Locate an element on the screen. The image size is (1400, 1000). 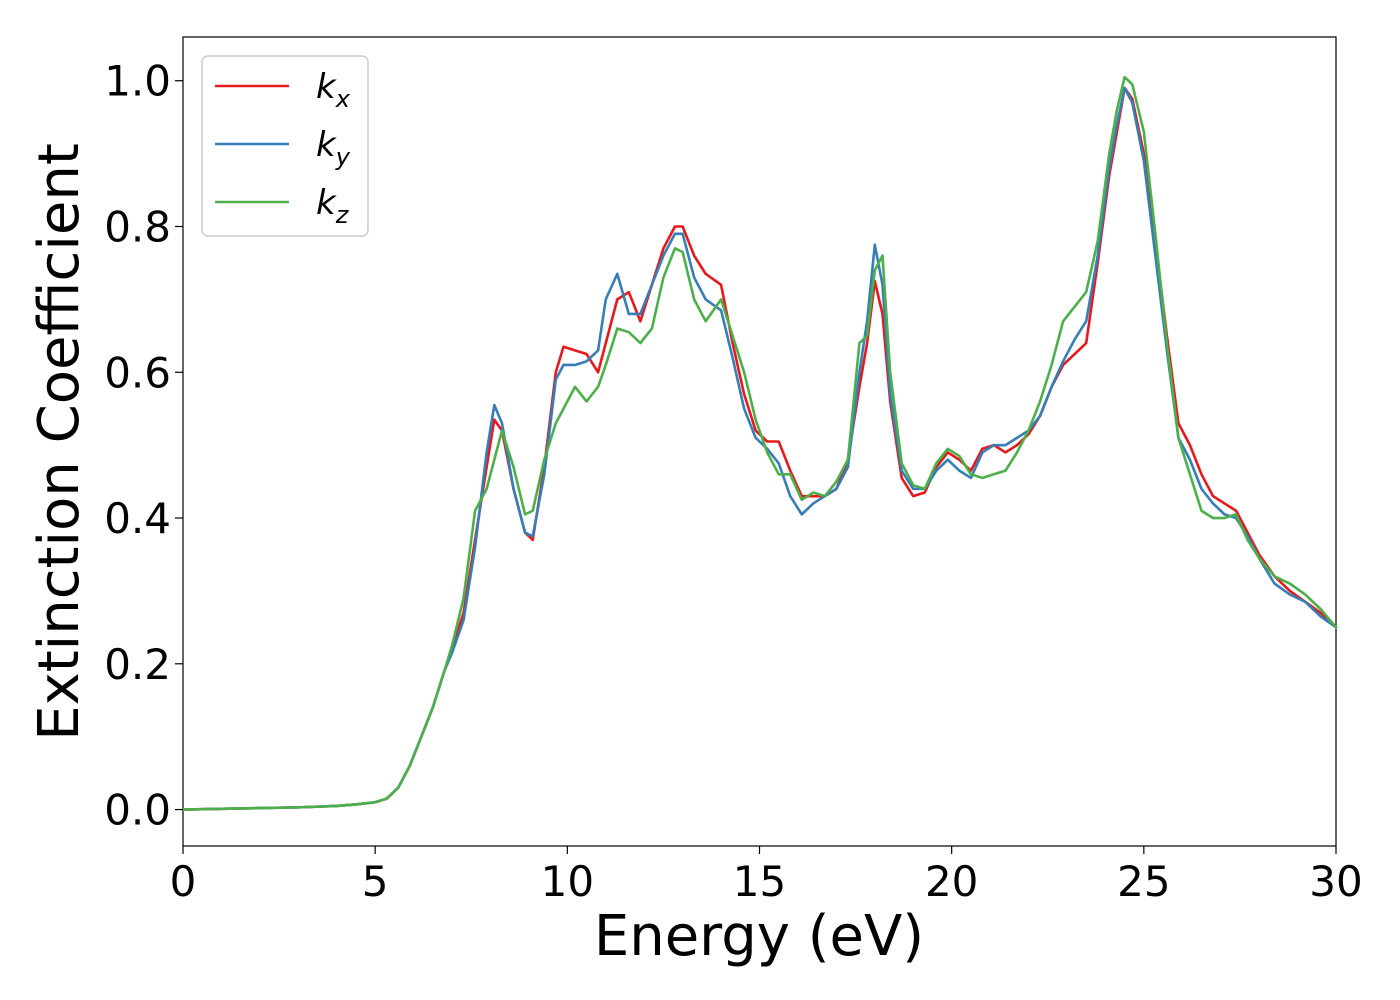
legend-box is located at coordinates (285, 146).